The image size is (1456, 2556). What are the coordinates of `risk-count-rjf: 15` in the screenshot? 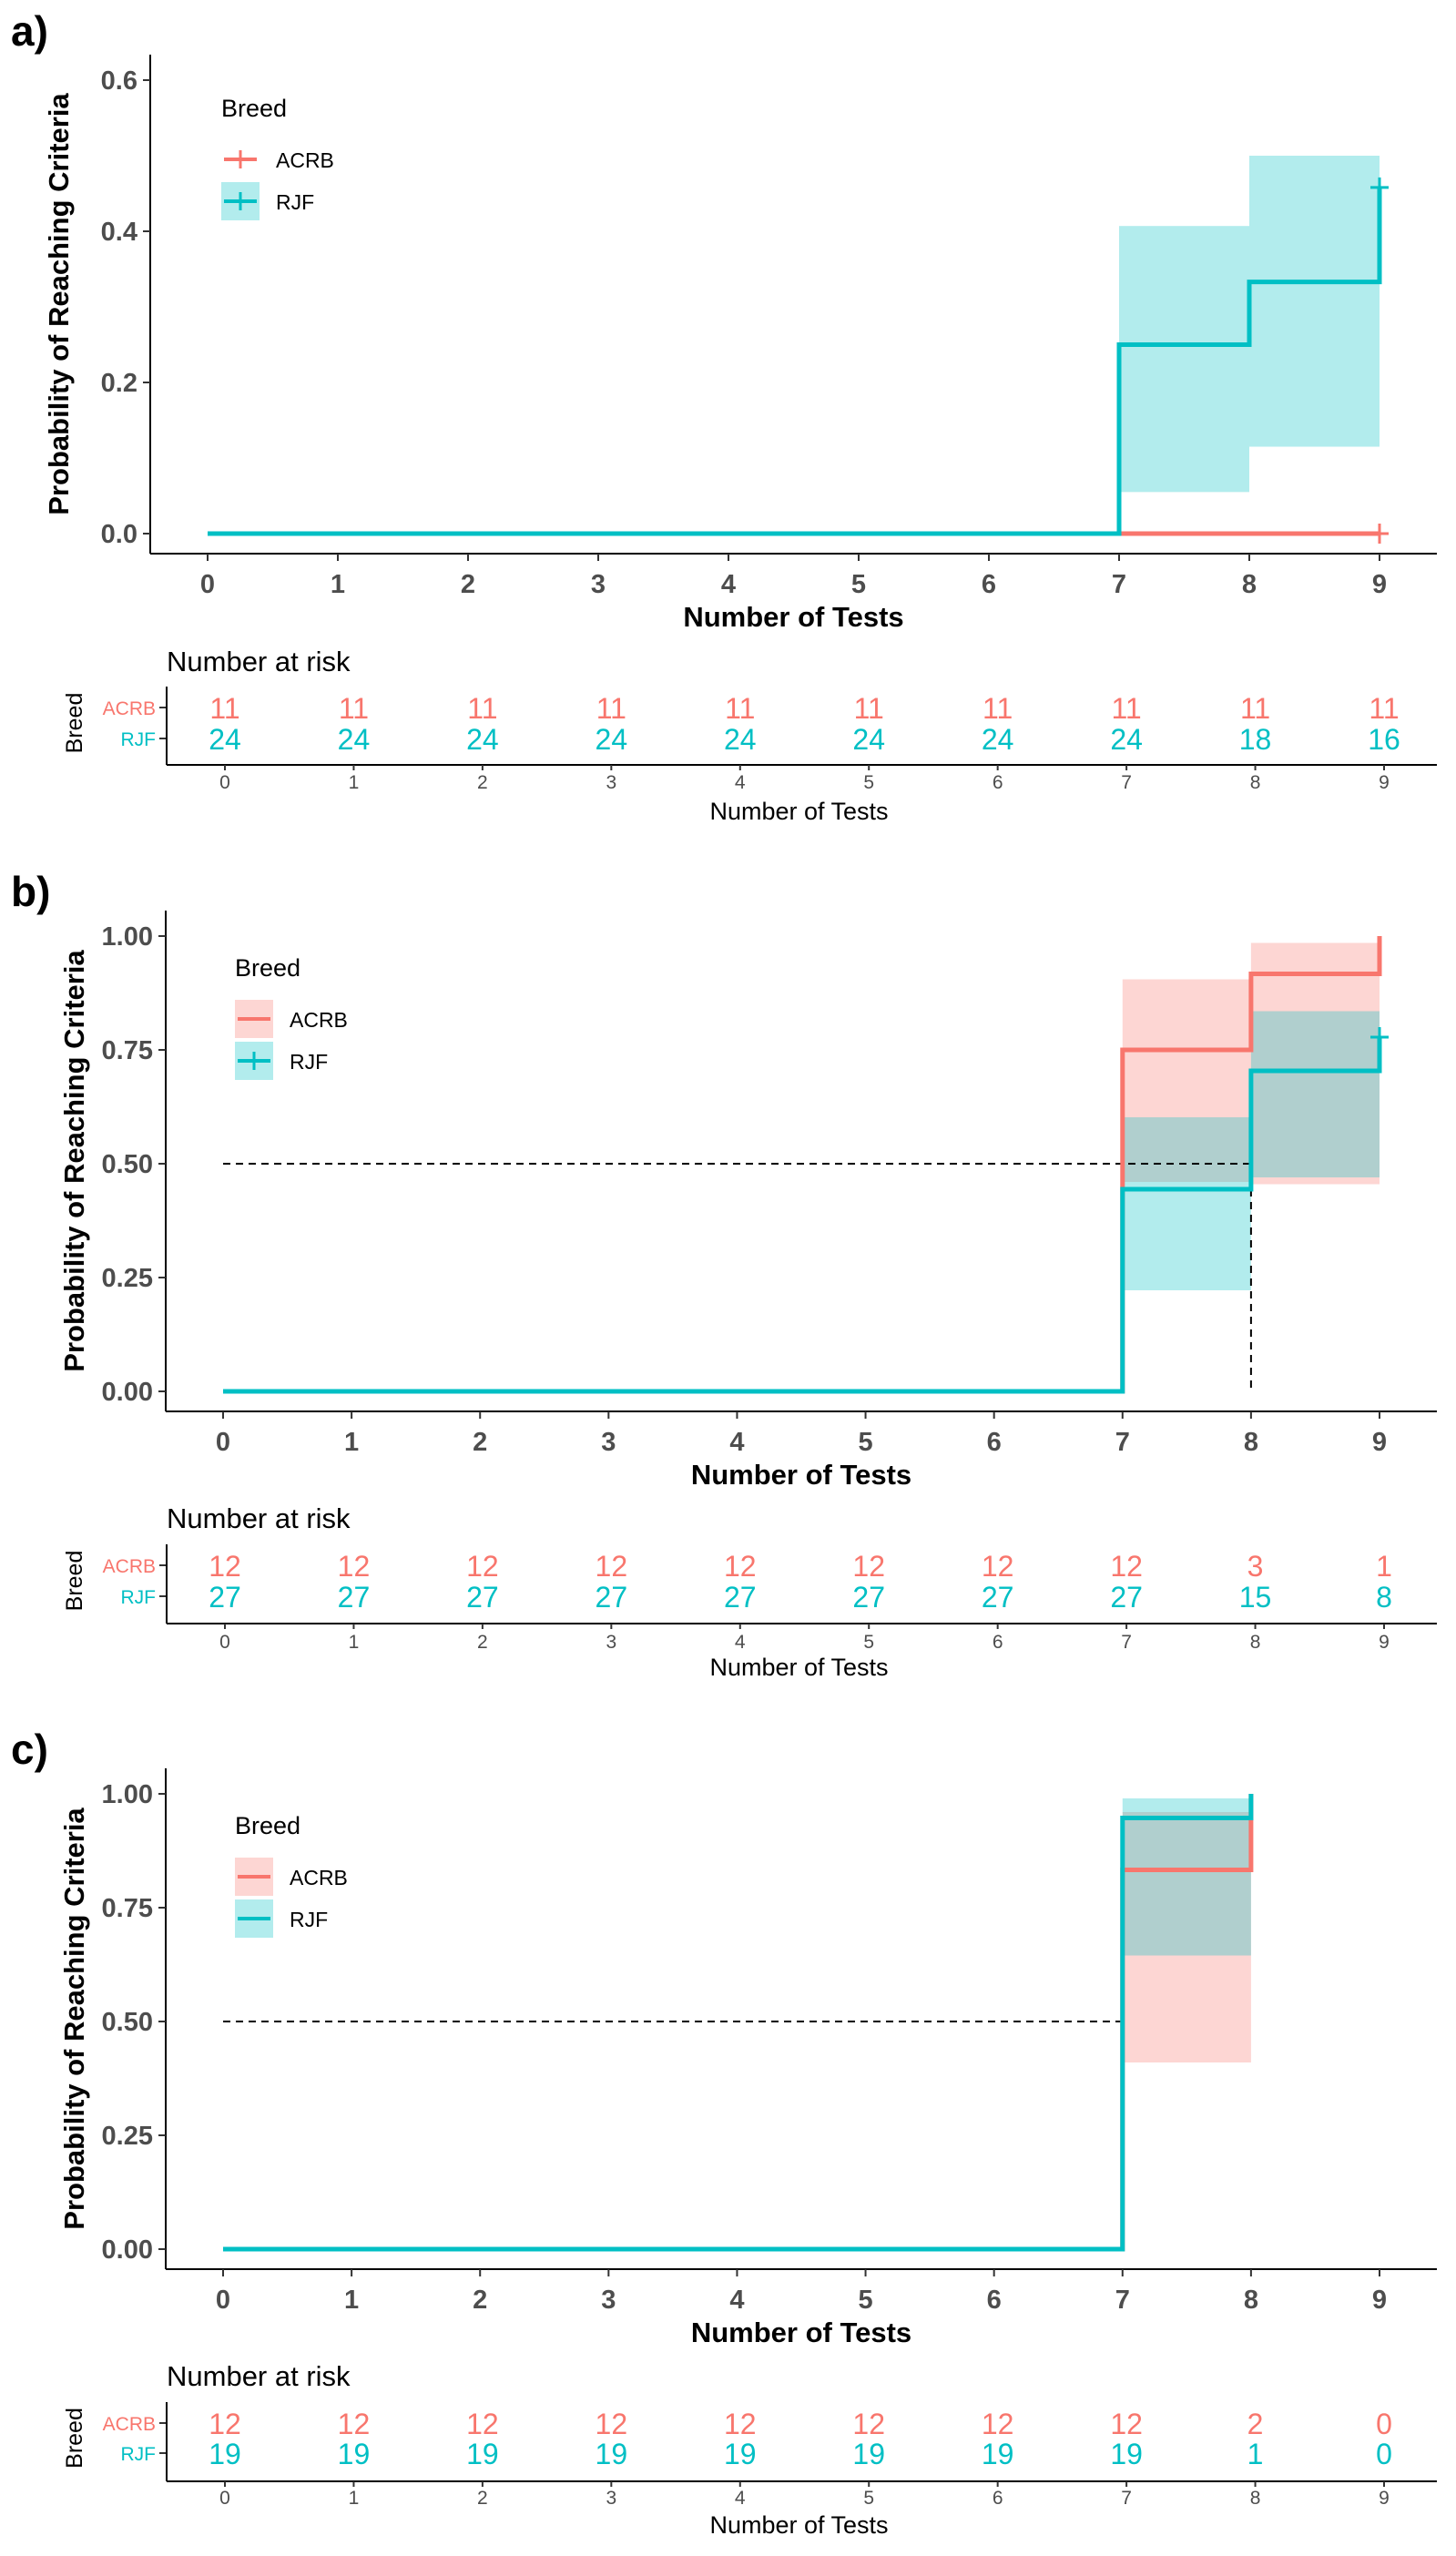 It's located at (1255, 1597).